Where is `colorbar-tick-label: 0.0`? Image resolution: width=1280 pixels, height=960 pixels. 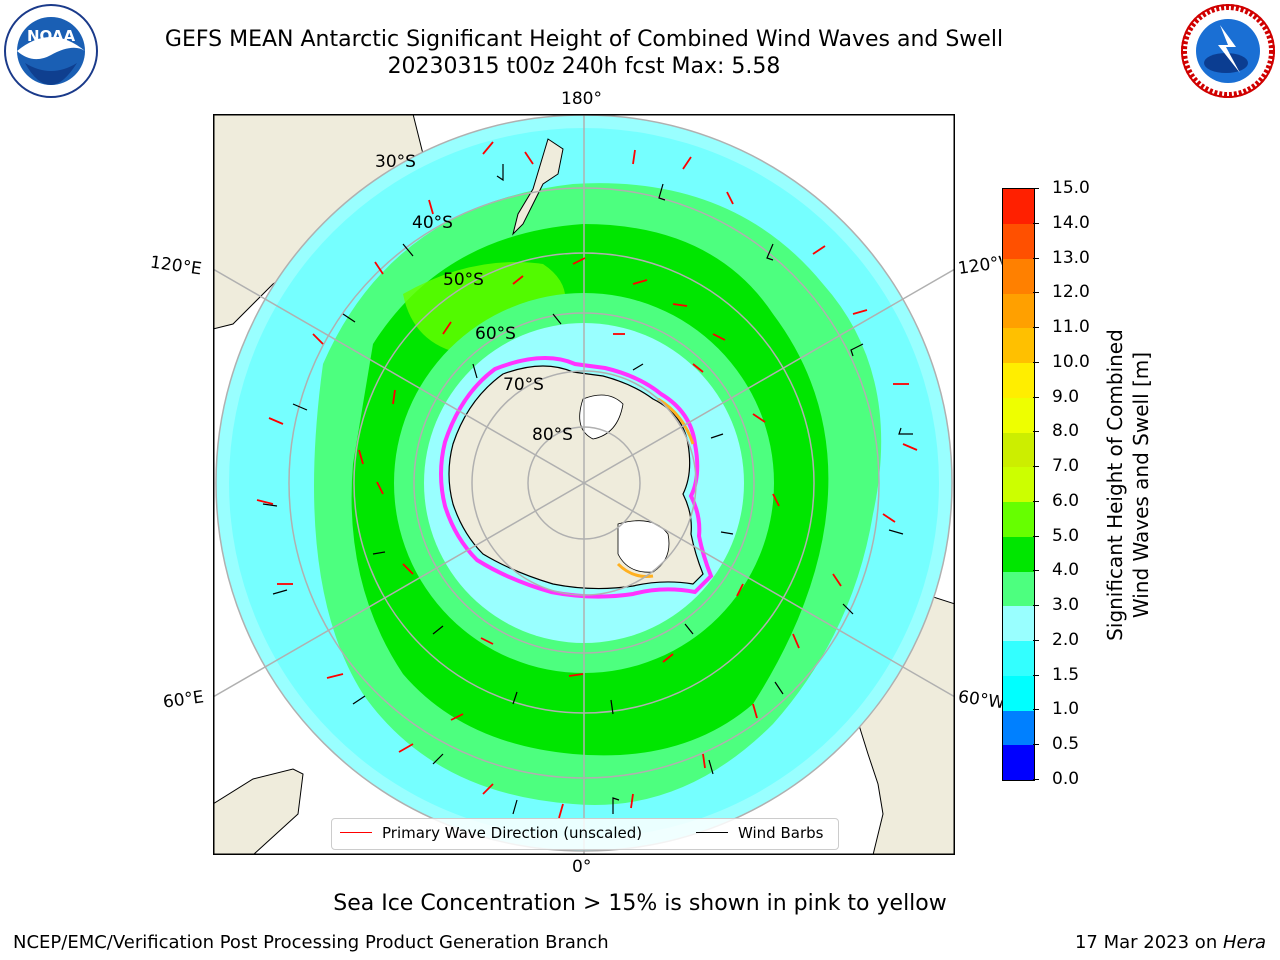 colorbar-tick-label: 0.0 is located at coordinates (1066, 779).